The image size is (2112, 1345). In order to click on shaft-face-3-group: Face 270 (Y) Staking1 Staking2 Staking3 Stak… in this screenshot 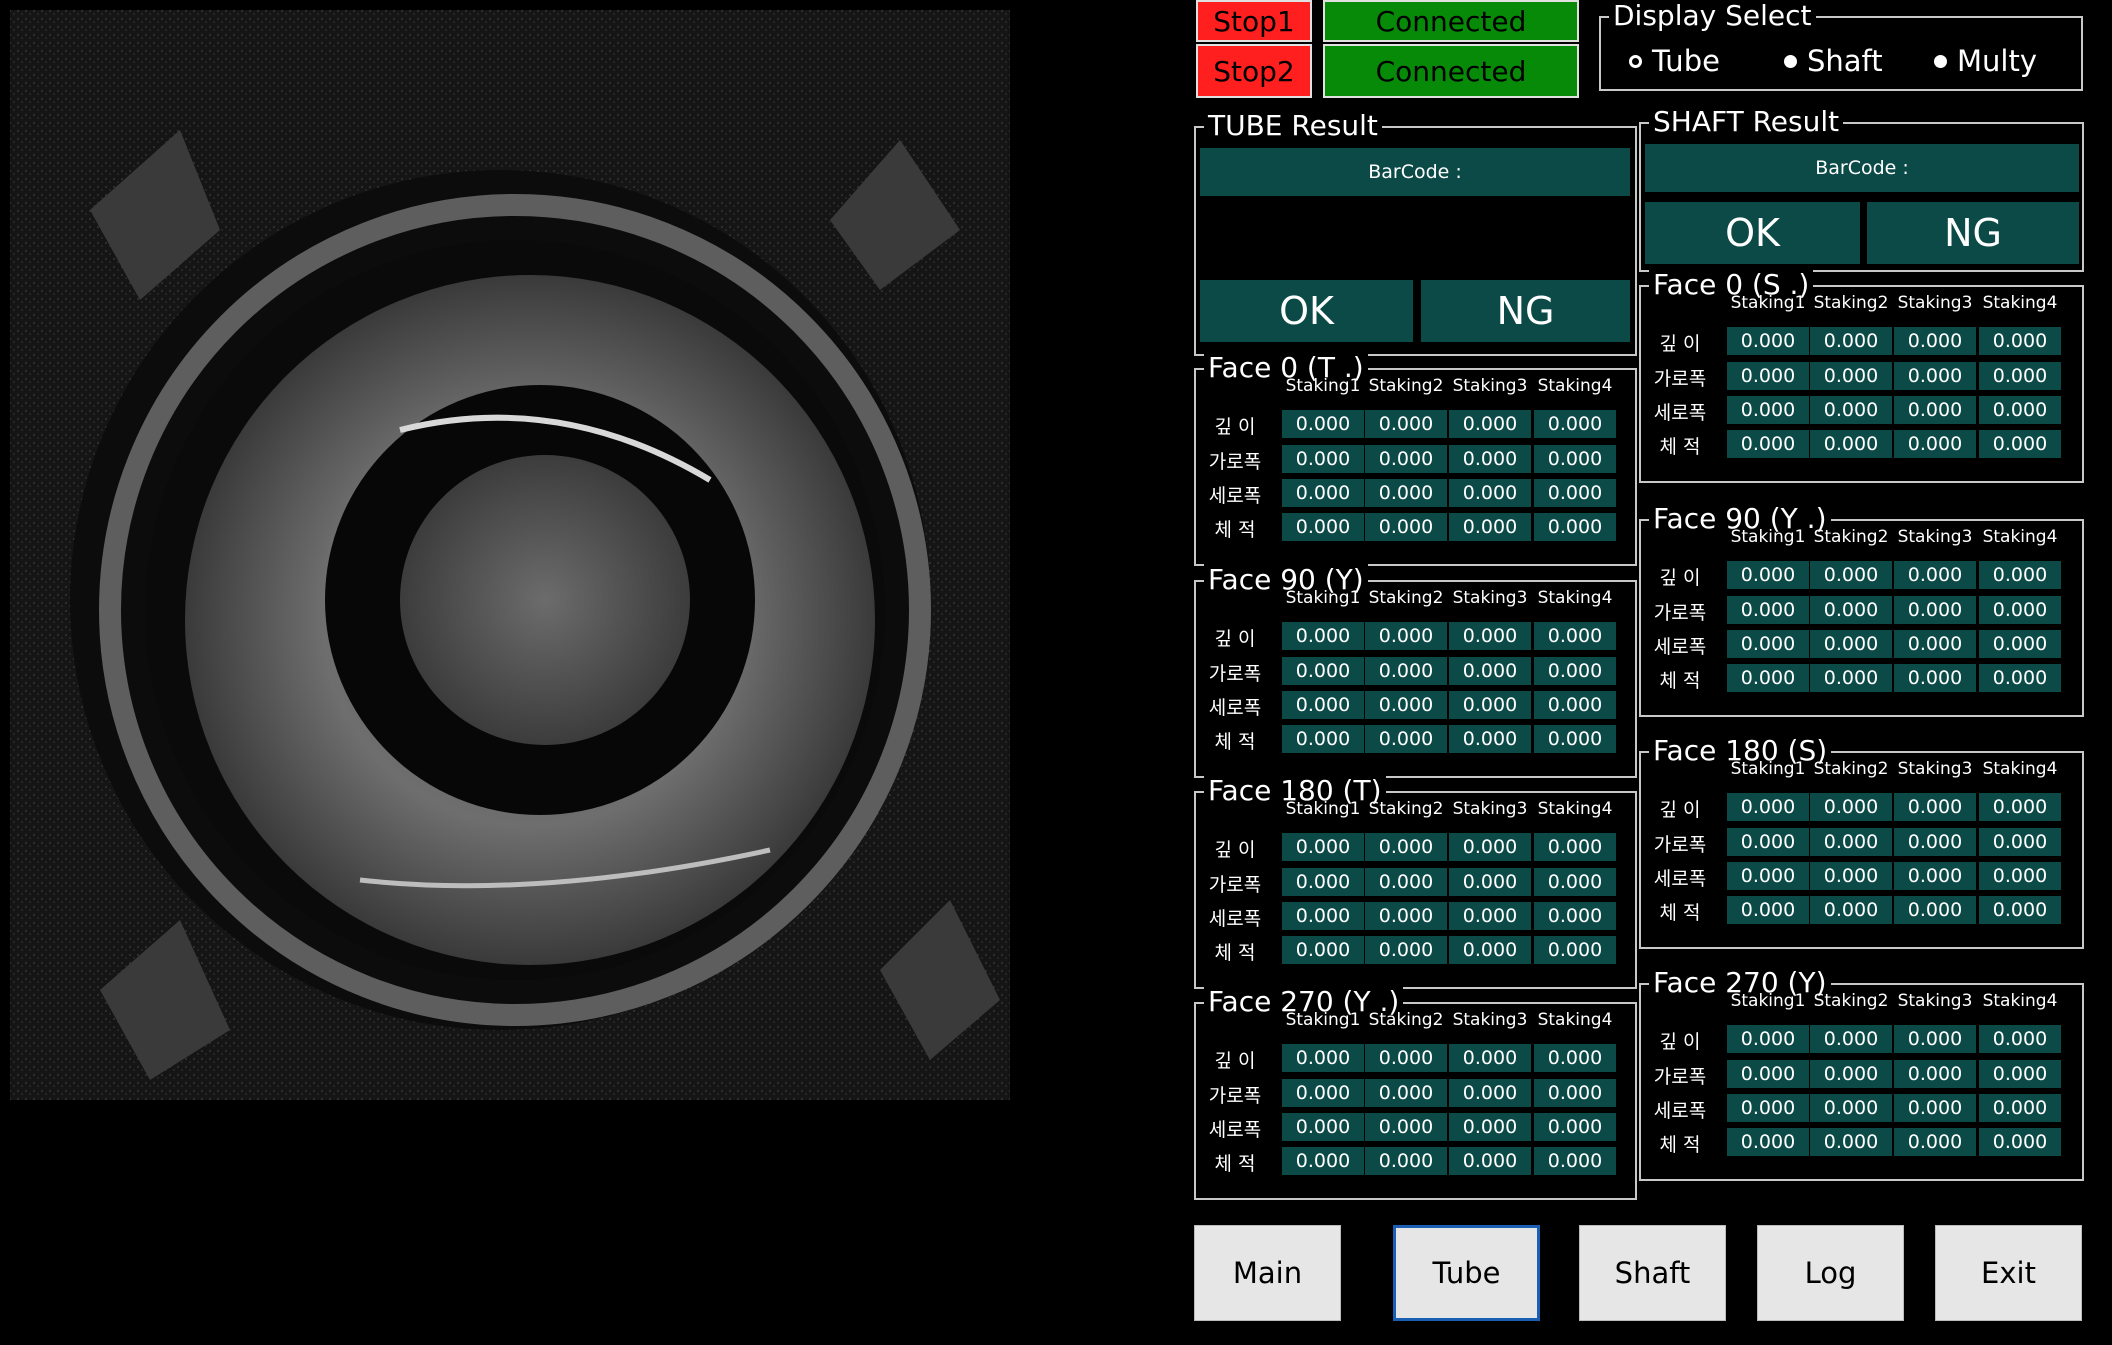, I will do `click(1861, 1073)`.